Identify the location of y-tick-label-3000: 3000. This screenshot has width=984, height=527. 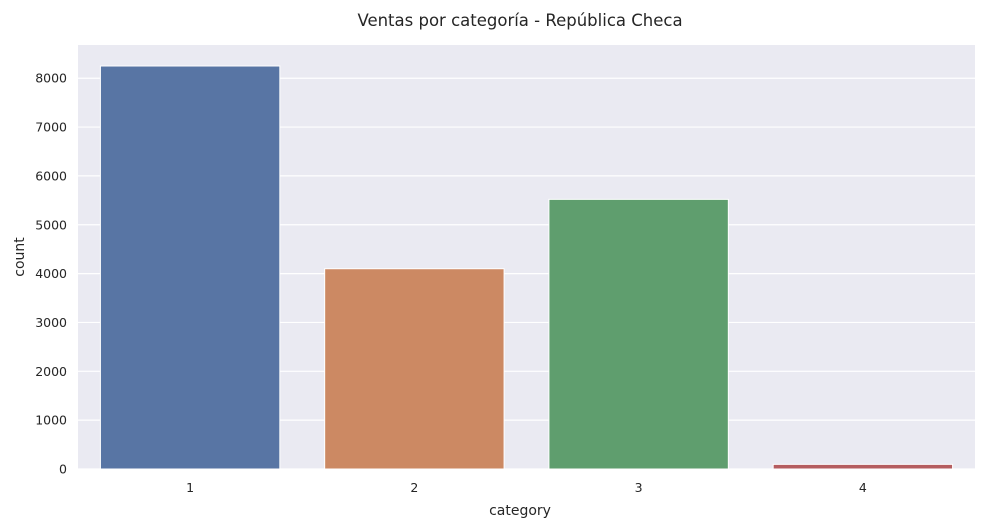
(51, 322).